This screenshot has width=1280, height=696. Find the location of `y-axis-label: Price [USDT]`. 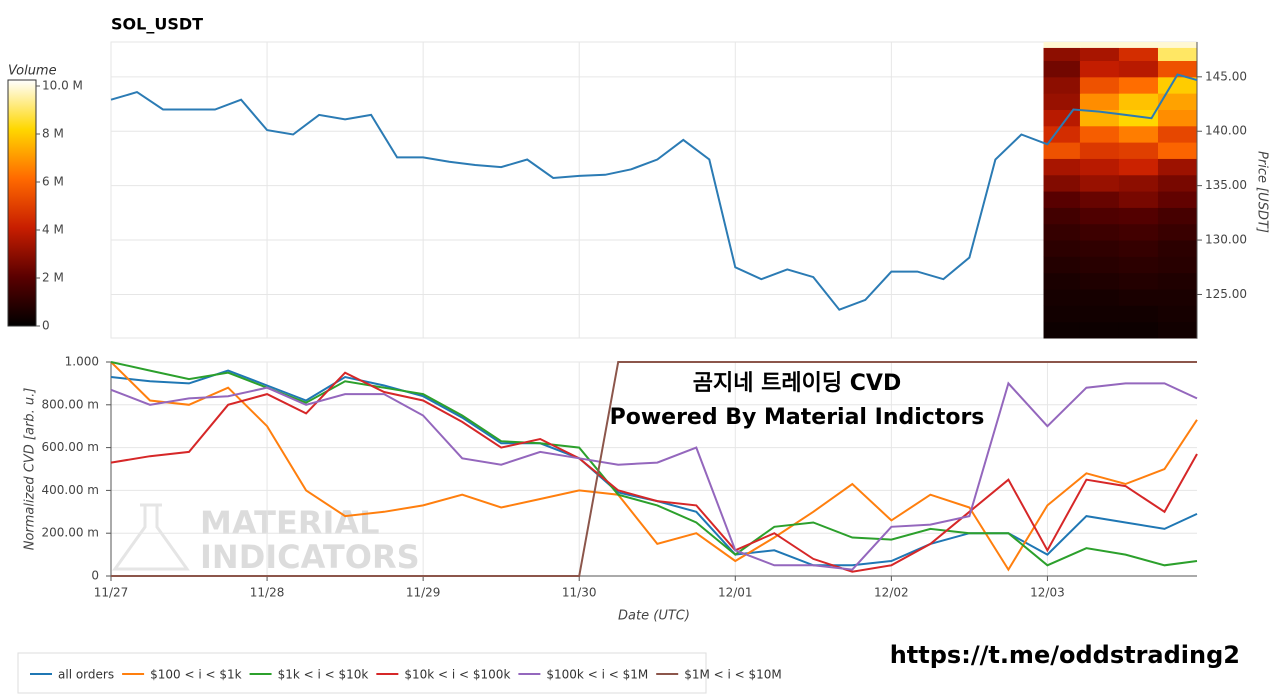

y-axis-label: Price [USDT] is located at coordinates (1262, 192).